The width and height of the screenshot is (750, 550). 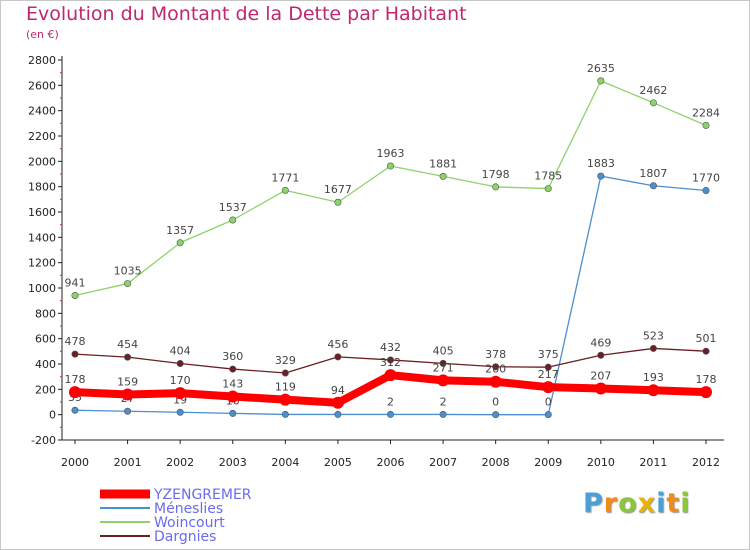 I want to click on data-label: 404, so click(x=180, y=350).